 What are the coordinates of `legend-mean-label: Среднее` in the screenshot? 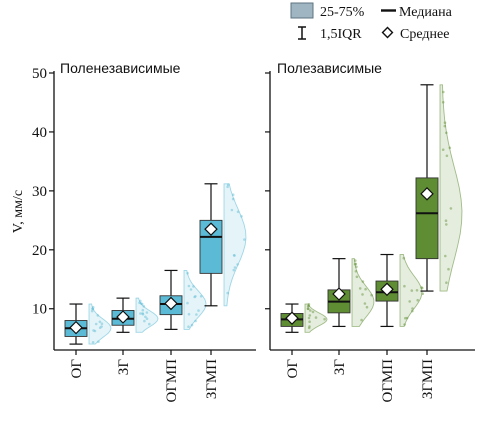 It's located at (424, 34).